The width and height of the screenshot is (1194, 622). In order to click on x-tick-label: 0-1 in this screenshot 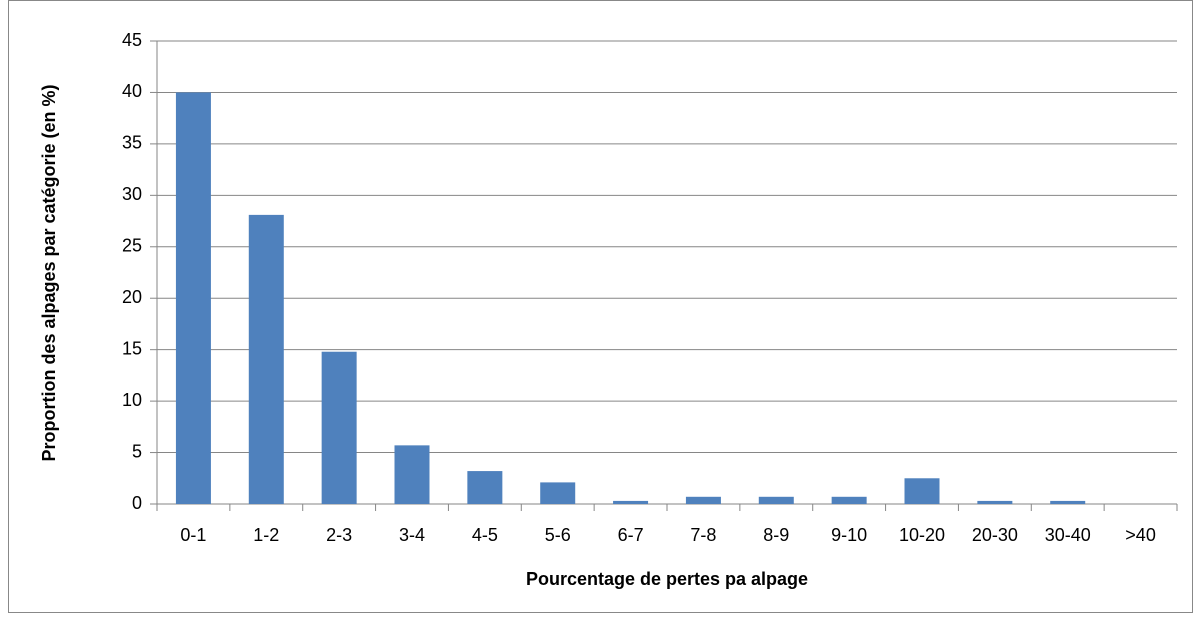, I will do `click(193, 535)`.